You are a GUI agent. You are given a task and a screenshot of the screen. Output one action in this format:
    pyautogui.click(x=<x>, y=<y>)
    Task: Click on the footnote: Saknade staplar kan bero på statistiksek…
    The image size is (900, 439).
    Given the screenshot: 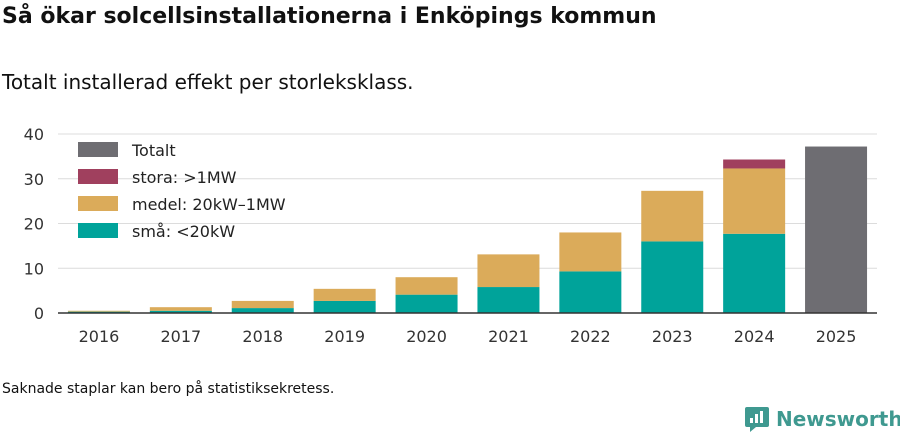 What is the action you would take?
    pyautogui.click(x=168, y=389)
    